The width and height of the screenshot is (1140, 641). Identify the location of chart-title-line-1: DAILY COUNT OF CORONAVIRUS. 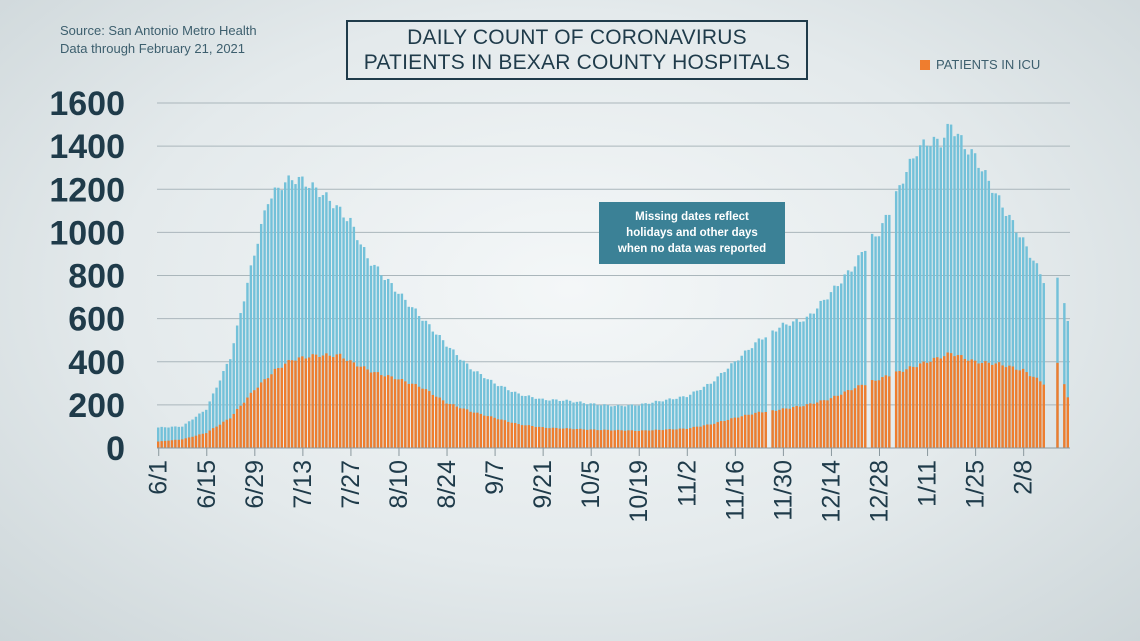
(577, 37).